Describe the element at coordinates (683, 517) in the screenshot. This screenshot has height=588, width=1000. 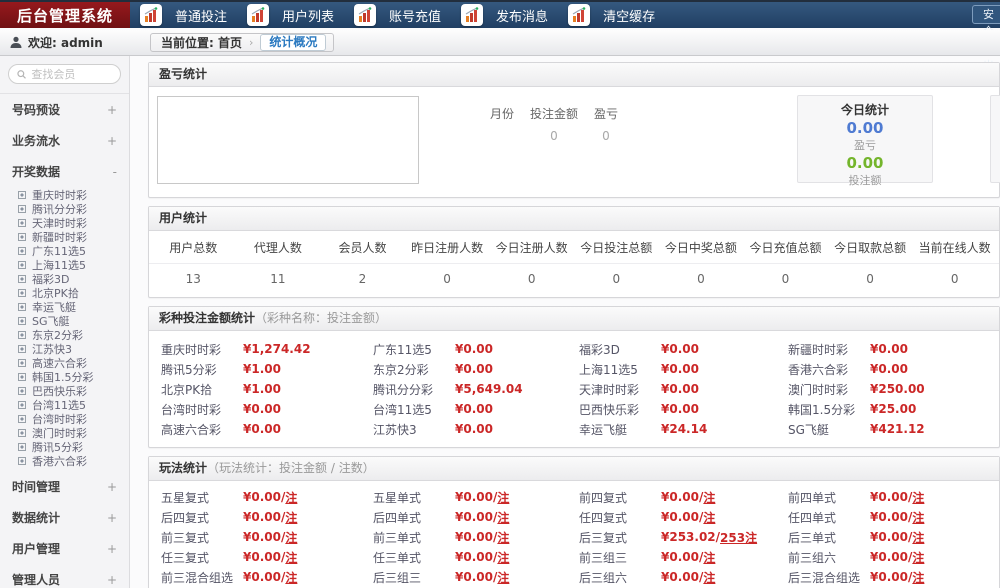
I see `play-stat-item: 任四复式 ¥0.00 / 注` at that location.